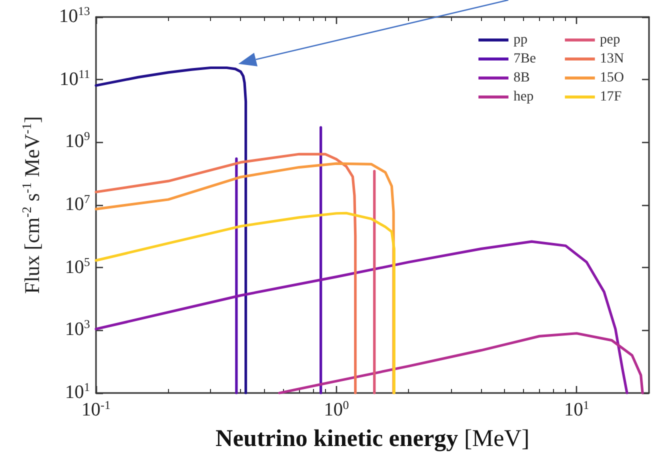  What do you see at coordinates (77, 267) in the screenshot?
I see `y-tick-label: 10$^{5}$` at bounding box center [77, 267].